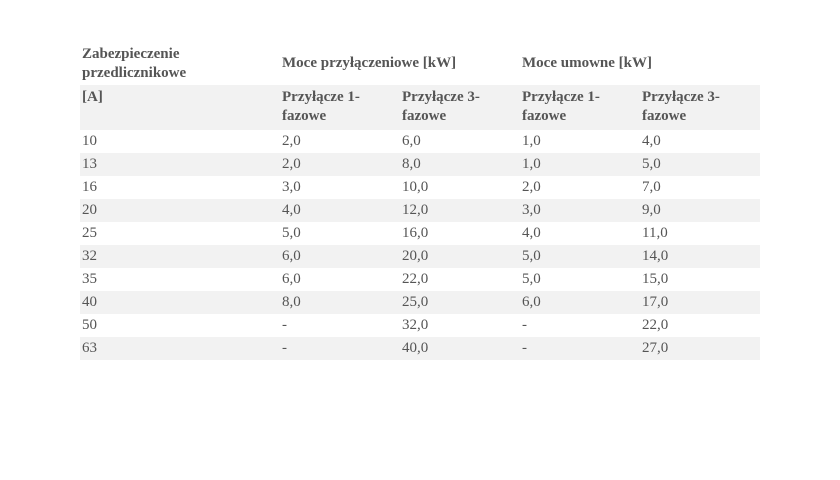 The height and width of the screenshot is (480, 840). Describe the element at coordinates (655, 302) in the screenshot. I see `data-cell-text: 17,0` at that location.